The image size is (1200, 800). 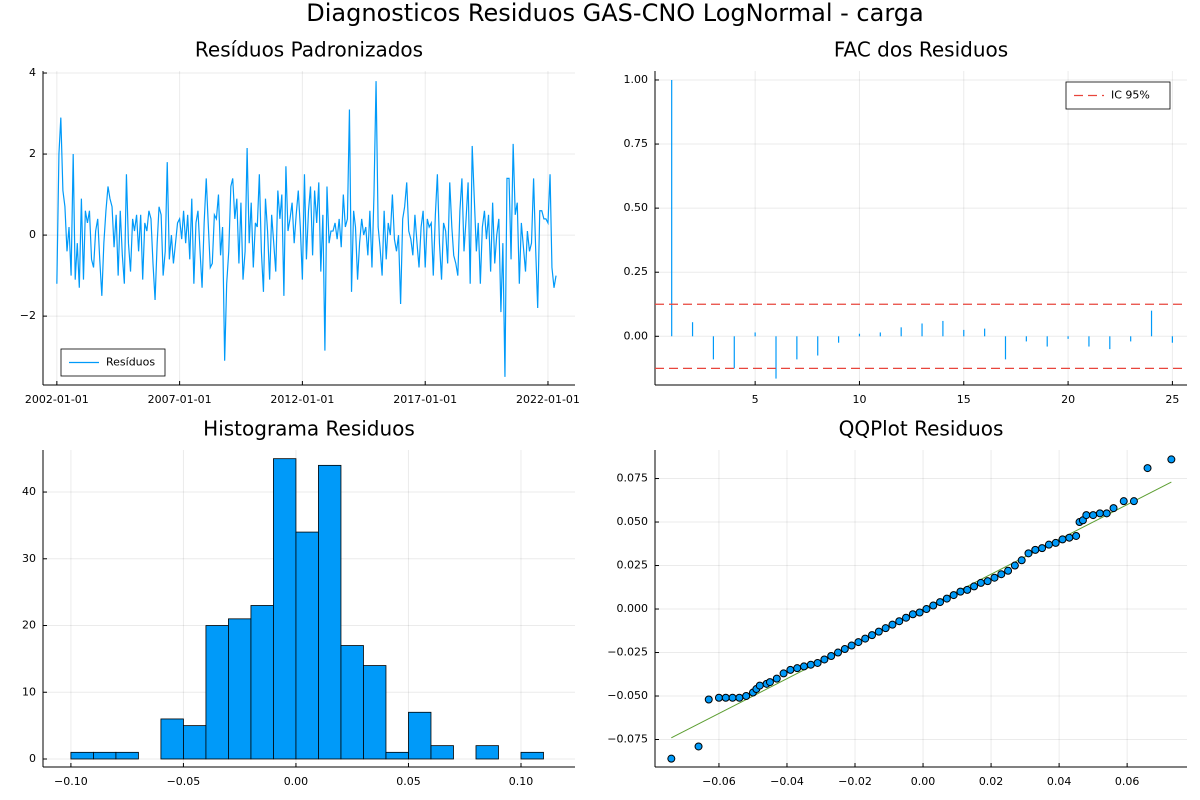 I want to click on y-tick-label: 0.000, so click(x=633, y=608).